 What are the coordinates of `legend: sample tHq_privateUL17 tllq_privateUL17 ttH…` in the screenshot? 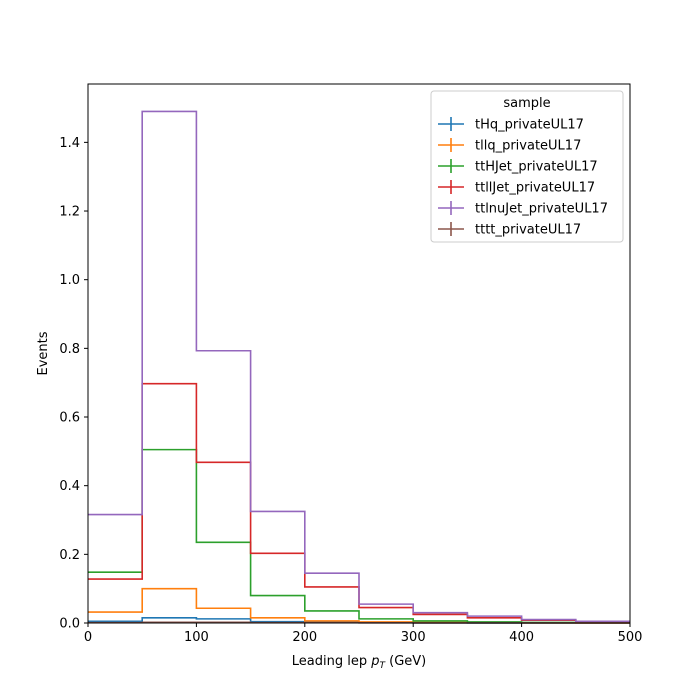 It's located at (527, 166).